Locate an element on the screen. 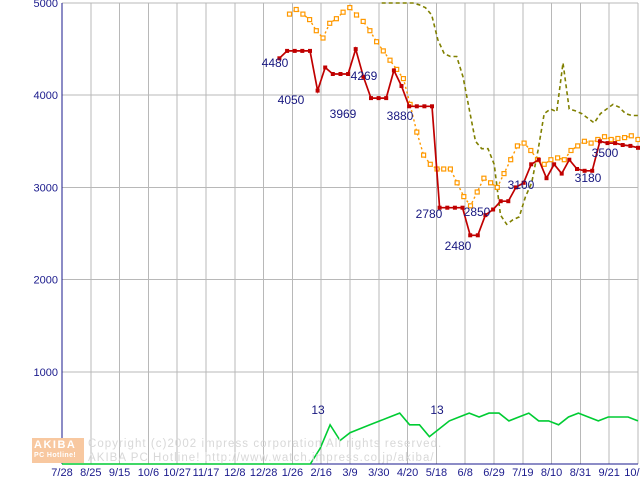 This screenshot has width=640, height=480. y-tick-label: 1000 is located at coordinates (46, 373).